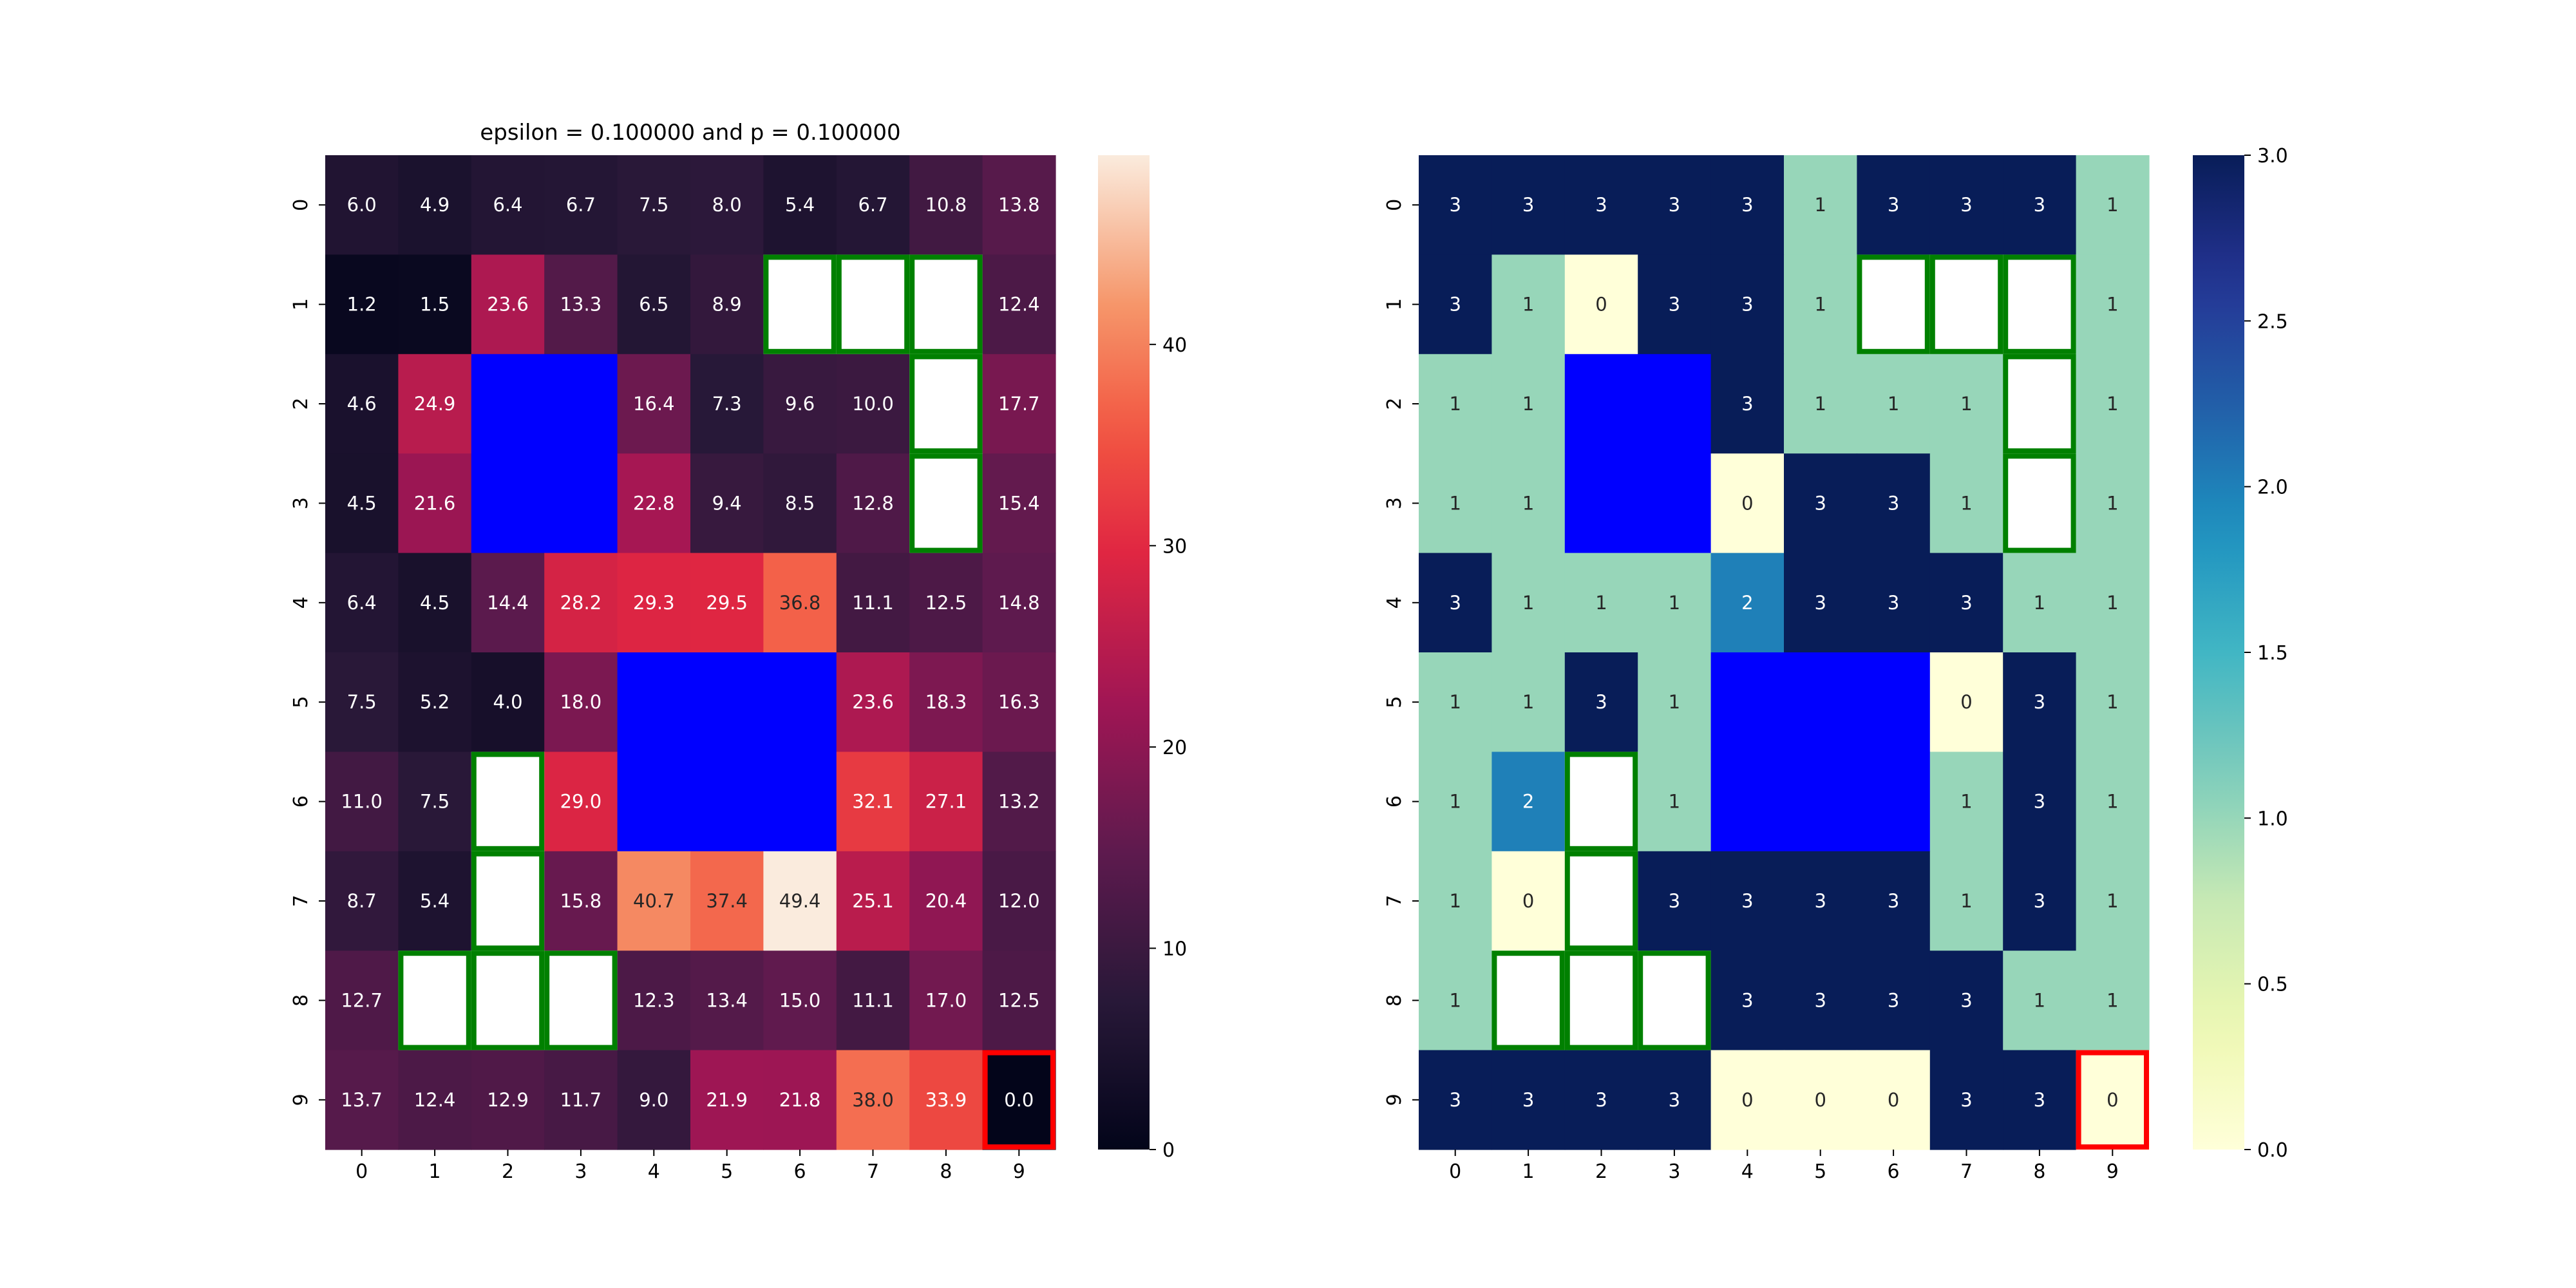  What do you see at coordinates (362, 1171) in the screenshot?
I see `x-tick-label: 0` at bounding box center [362, 1171].